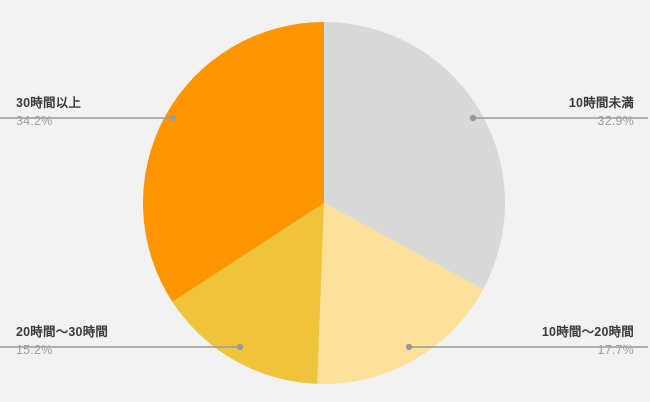  Describe the element at coordinates (49, 103) in the screenshot. I see `callout-label: 30時間以上` at that location.